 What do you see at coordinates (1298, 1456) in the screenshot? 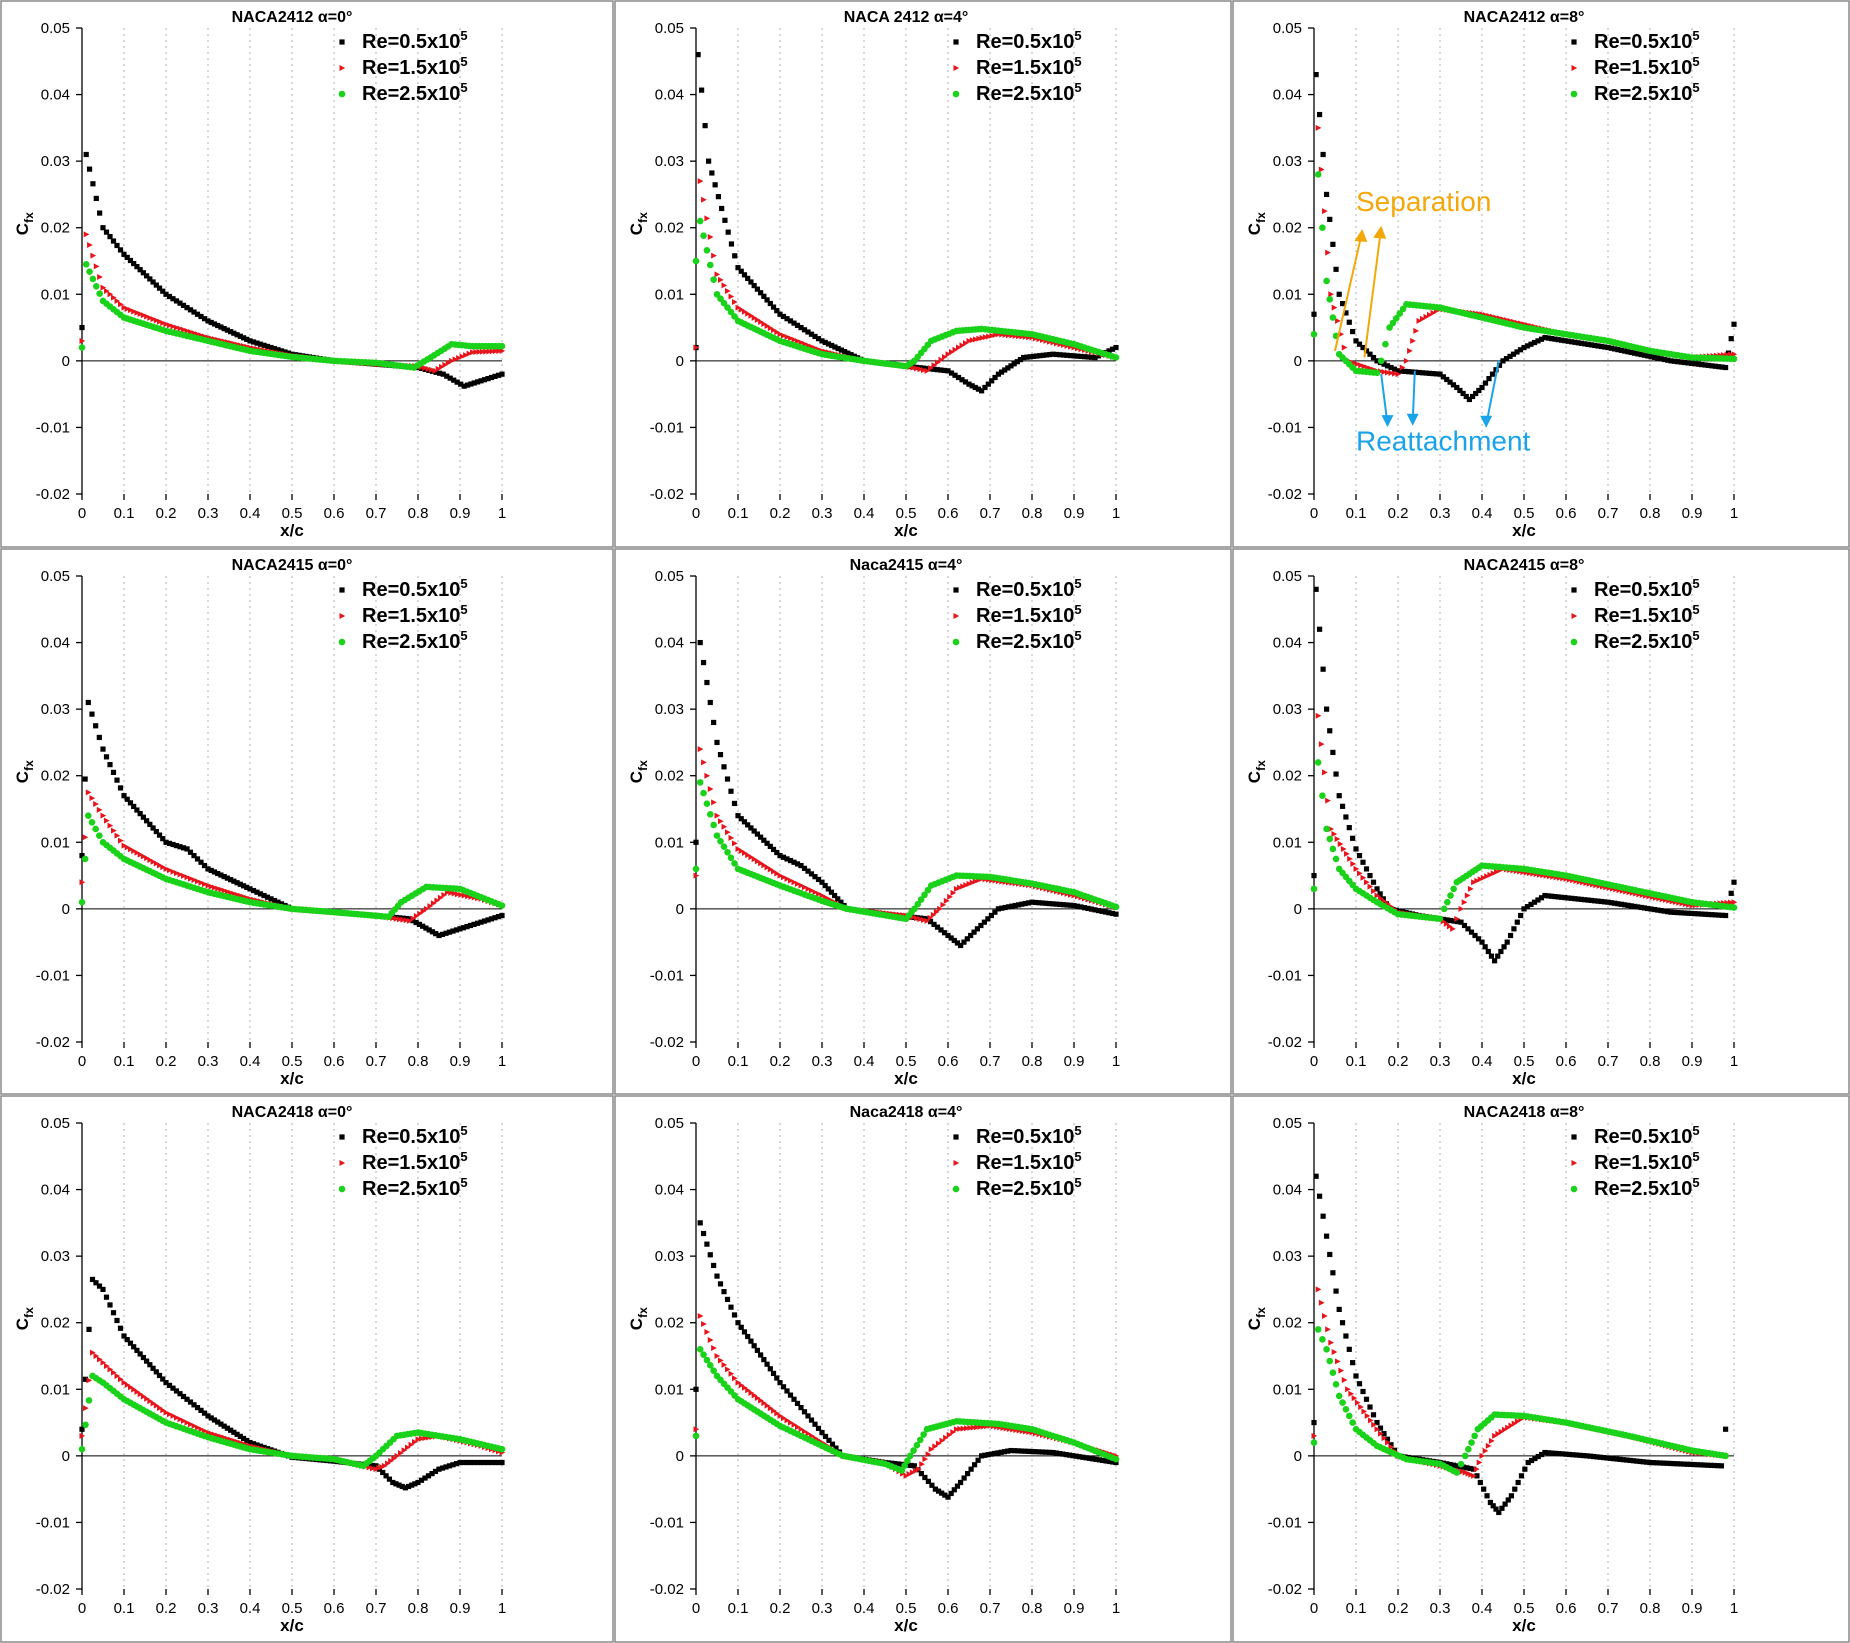
I see `y-tick-label: 0` at bounding box center [1298, 1456].